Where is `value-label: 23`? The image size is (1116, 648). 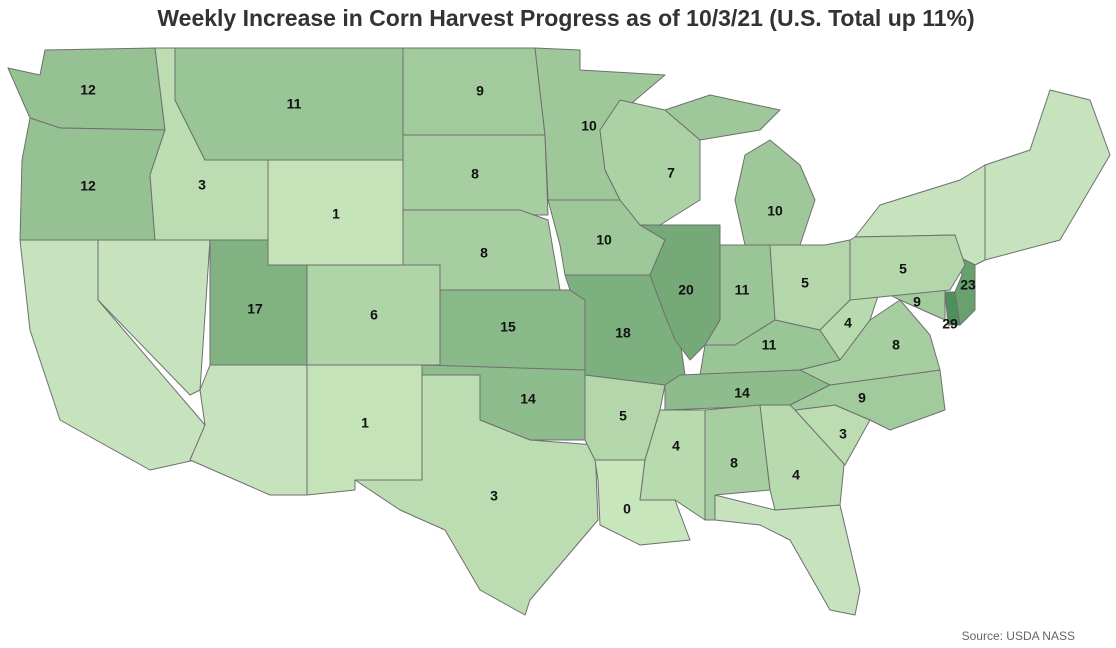 value-label: 23 is located at coordinates (968, 285).